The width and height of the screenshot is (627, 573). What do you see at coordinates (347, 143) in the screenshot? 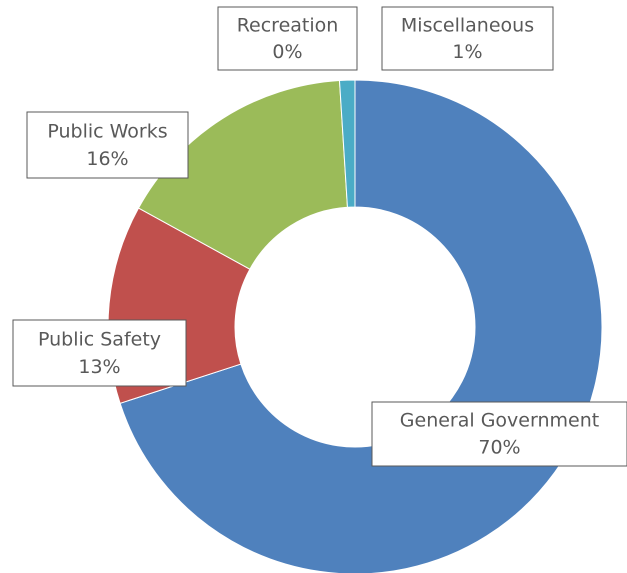
I see `donut-segment` at bounding box center [347, 143].